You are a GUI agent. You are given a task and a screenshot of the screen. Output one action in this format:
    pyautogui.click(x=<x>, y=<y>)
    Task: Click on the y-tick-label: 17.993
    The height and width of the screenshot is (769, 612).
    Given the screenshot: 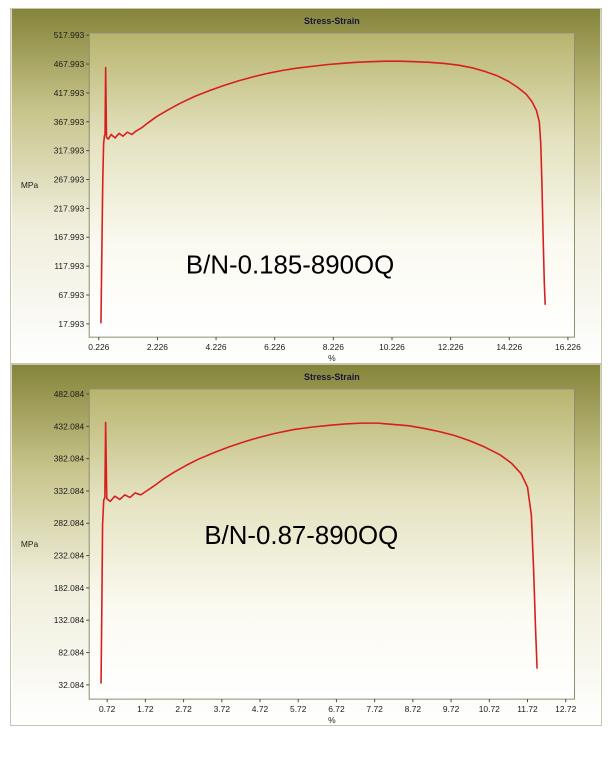 What is the action you would take?
    pyautogui.click(x=71, y=324)
    